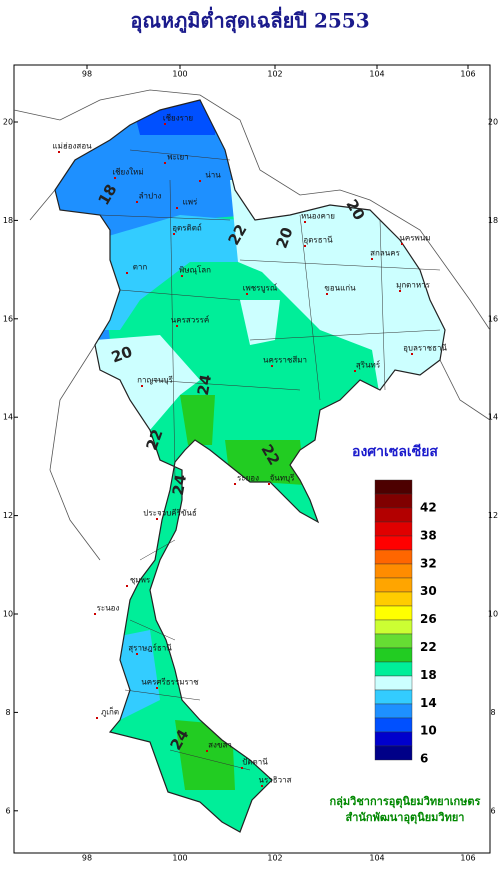  What do you see at coordinates (274, 74) in the screenshot?
I see `lon-tick-label: 102` at bounding box center [274, 74].